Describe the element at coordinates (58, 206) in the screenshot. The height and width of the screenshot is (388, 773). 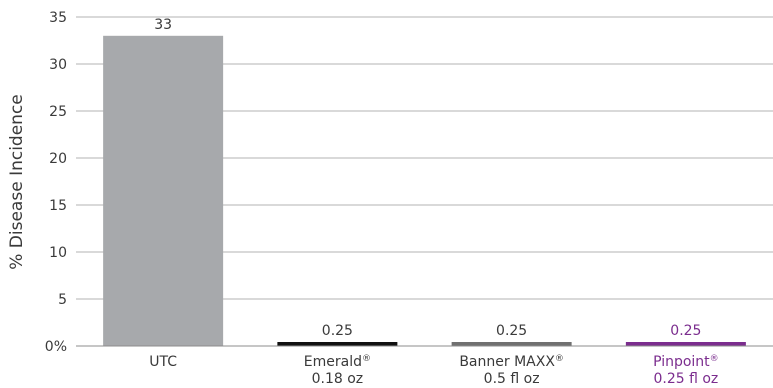
I see `y-tick-label: 15` at that location.